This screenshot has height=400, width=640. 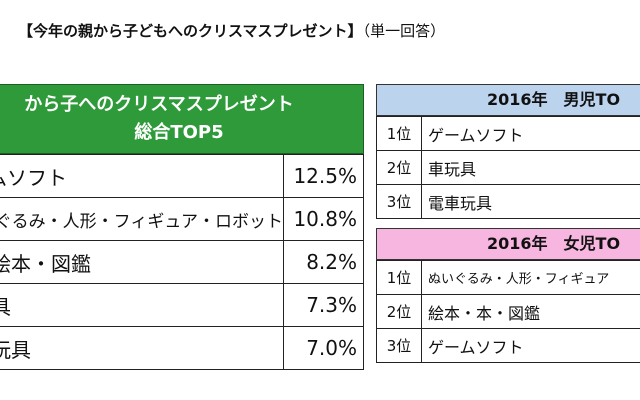 I want to click on overall-item-name: 玩具, so click(x=15, y=349).